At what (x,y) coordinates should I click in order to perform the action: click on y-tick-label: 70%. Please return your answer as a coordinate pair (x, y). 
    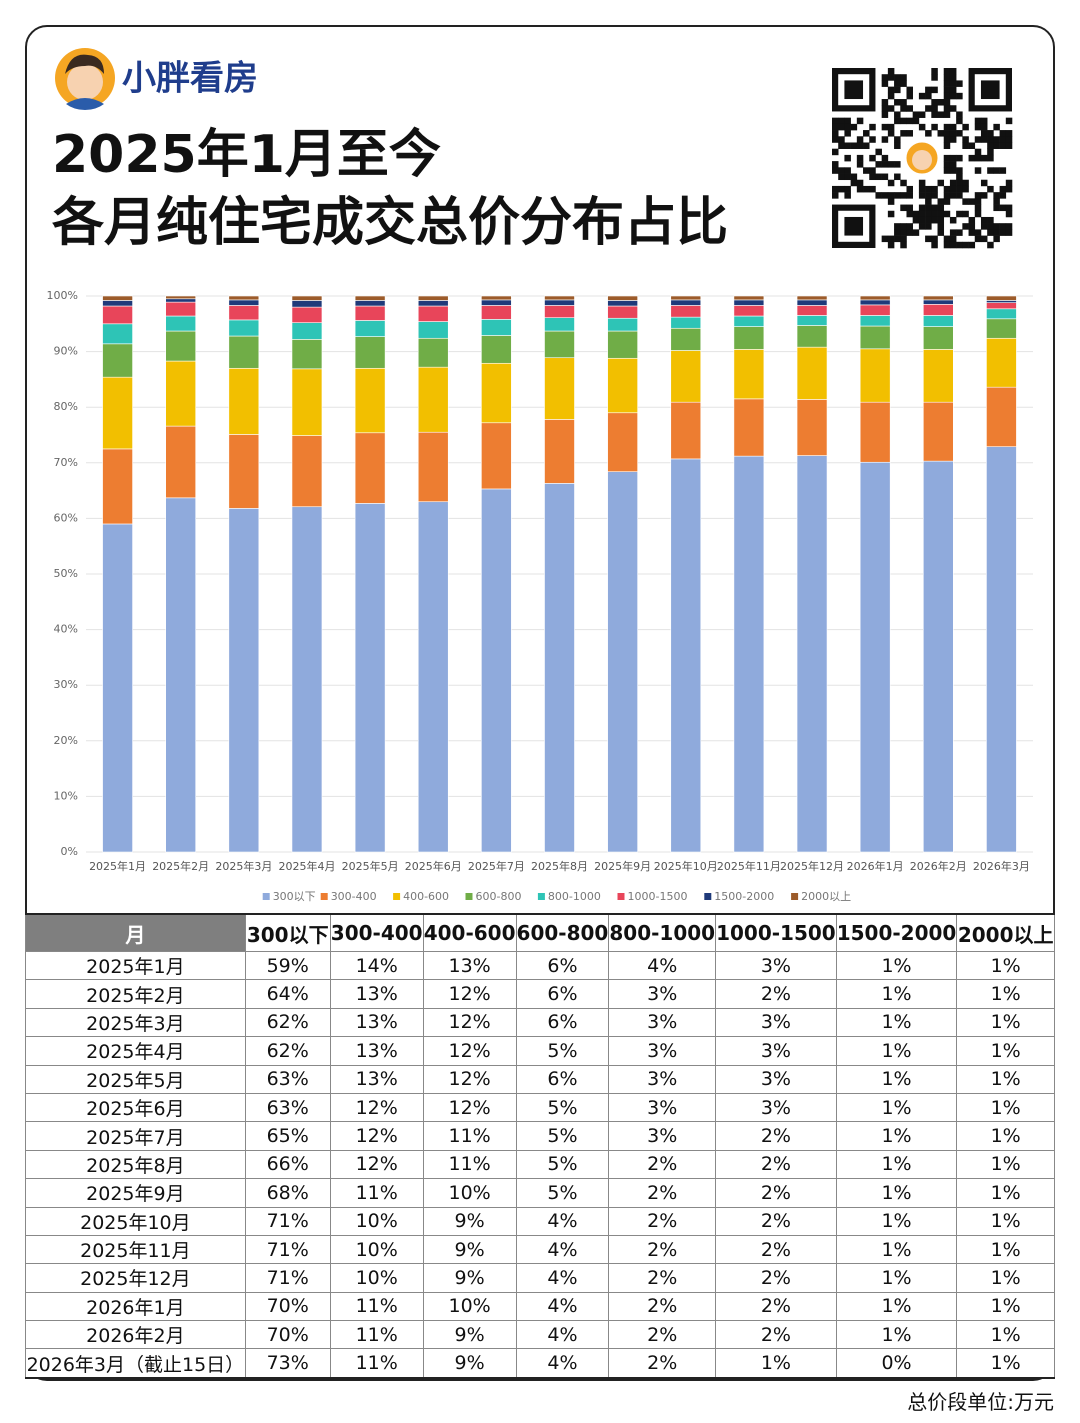
    Looking at the image, I should click on (66, 462).